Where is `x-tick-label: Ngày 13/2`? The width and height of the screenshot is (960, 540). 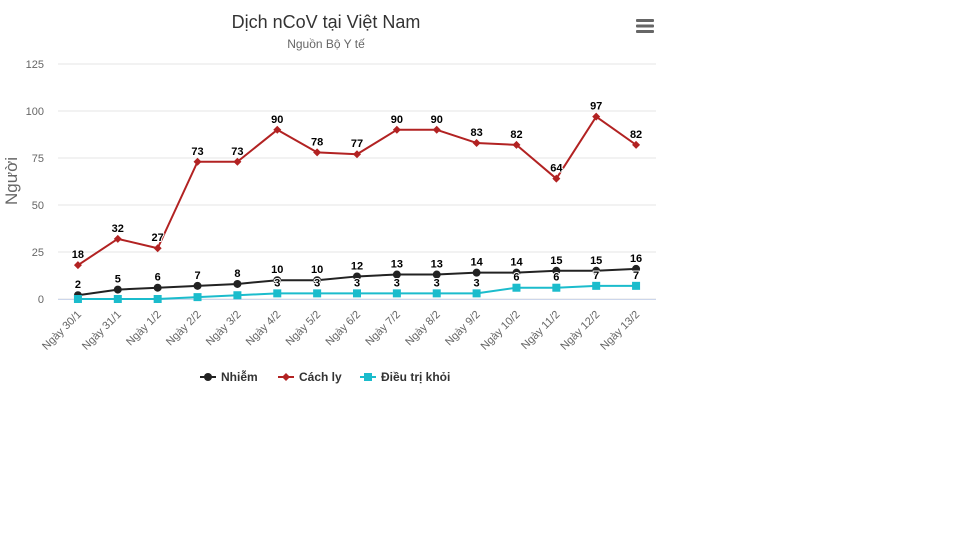 x-tick-label: Ngày 13/2 is located at coordinates (620, 331).